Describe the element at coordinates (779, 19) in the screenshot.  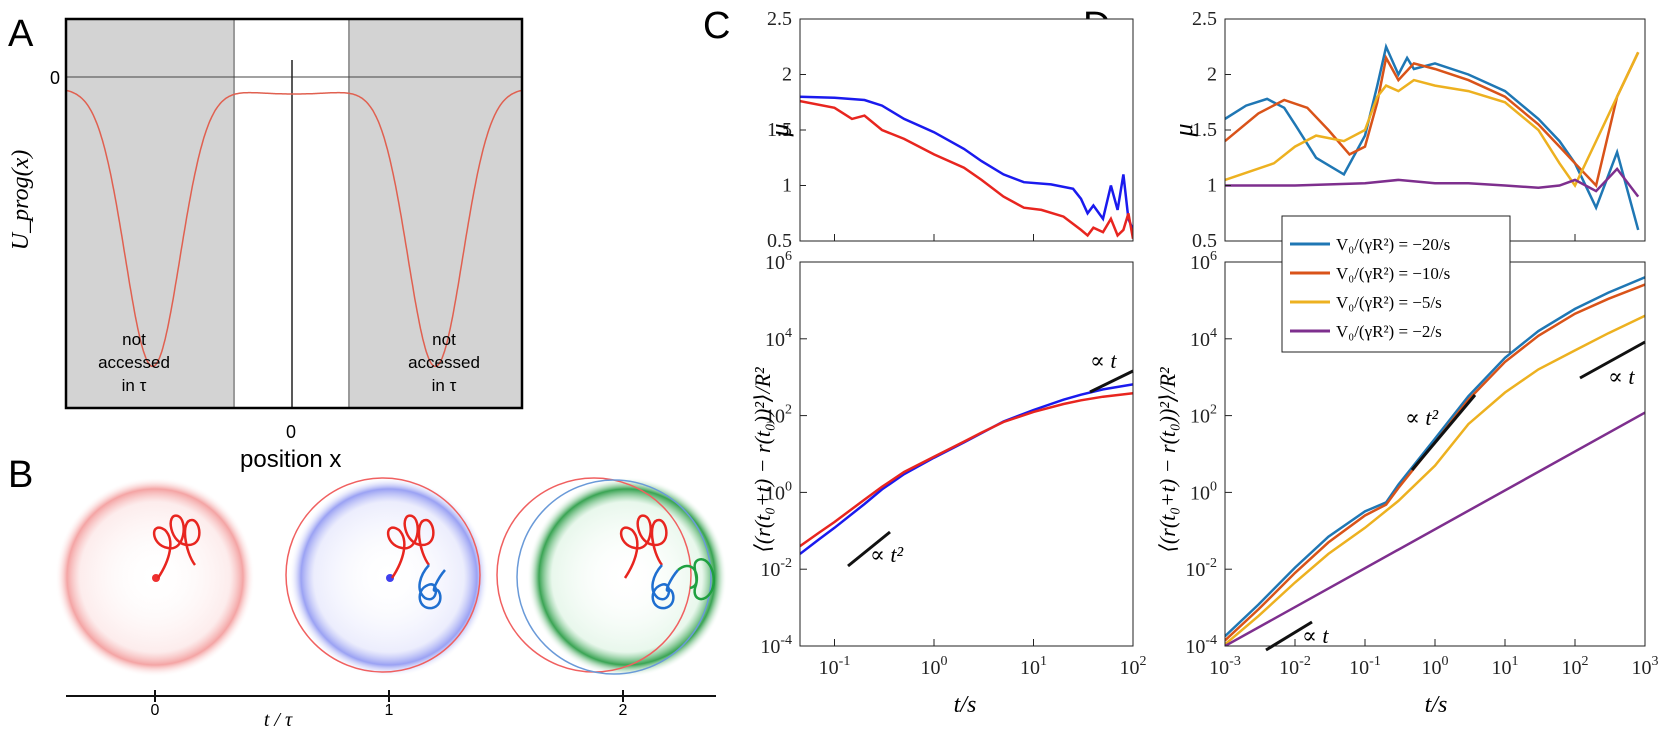
I see `c-top-ytick-label-4: 2.5` at that location.